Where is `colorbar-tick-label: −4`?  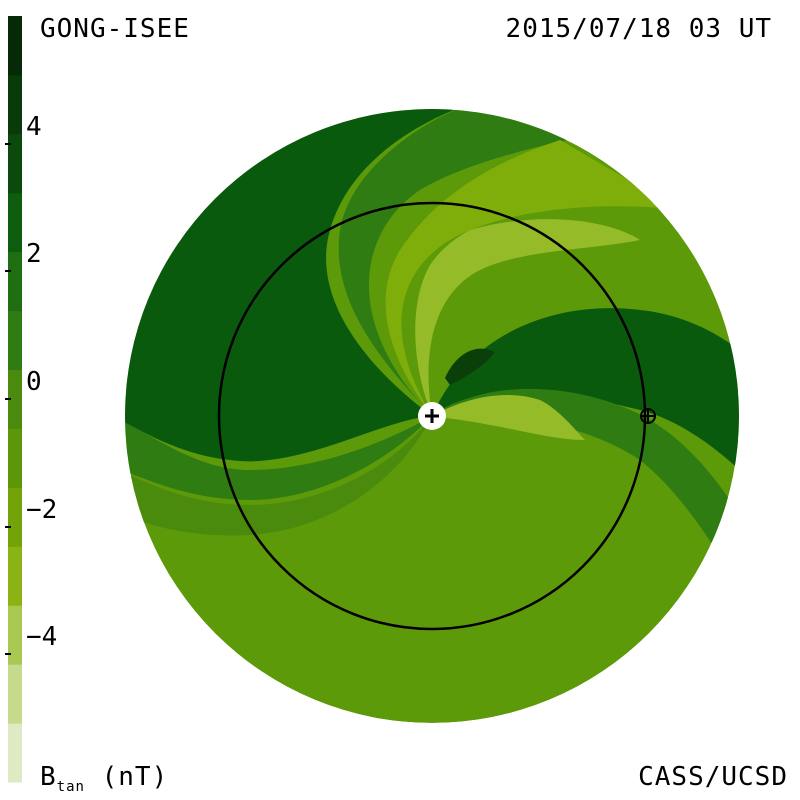 colorbar-tick-label: −4 is located at coordinates (42, 637).